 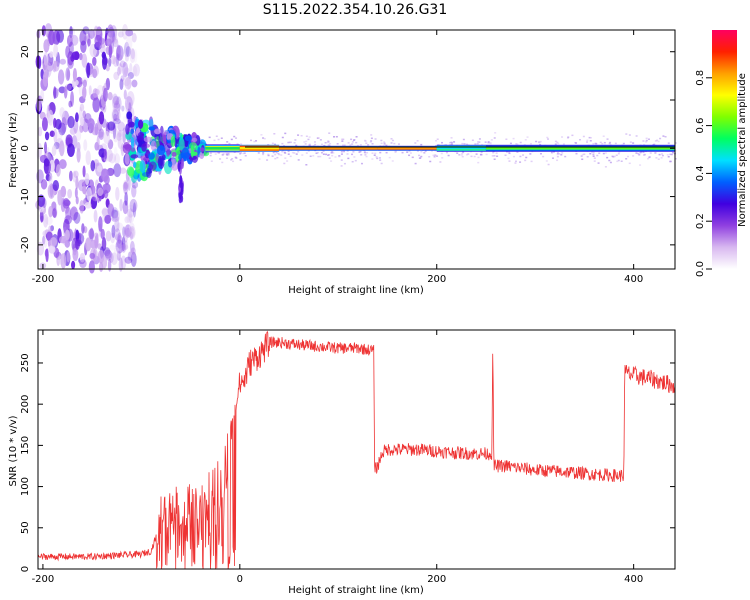 I want to click on snr-y-tick-label: 200, so click(x=25, y=404).